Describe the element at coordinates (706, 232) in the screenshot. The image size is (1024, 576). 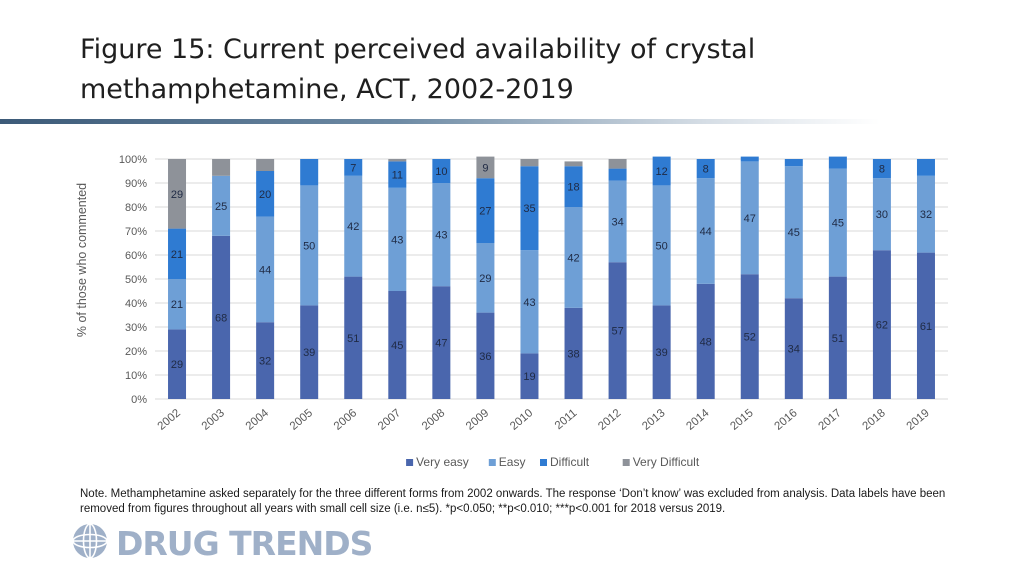
I see `data-label: 44` at that location.